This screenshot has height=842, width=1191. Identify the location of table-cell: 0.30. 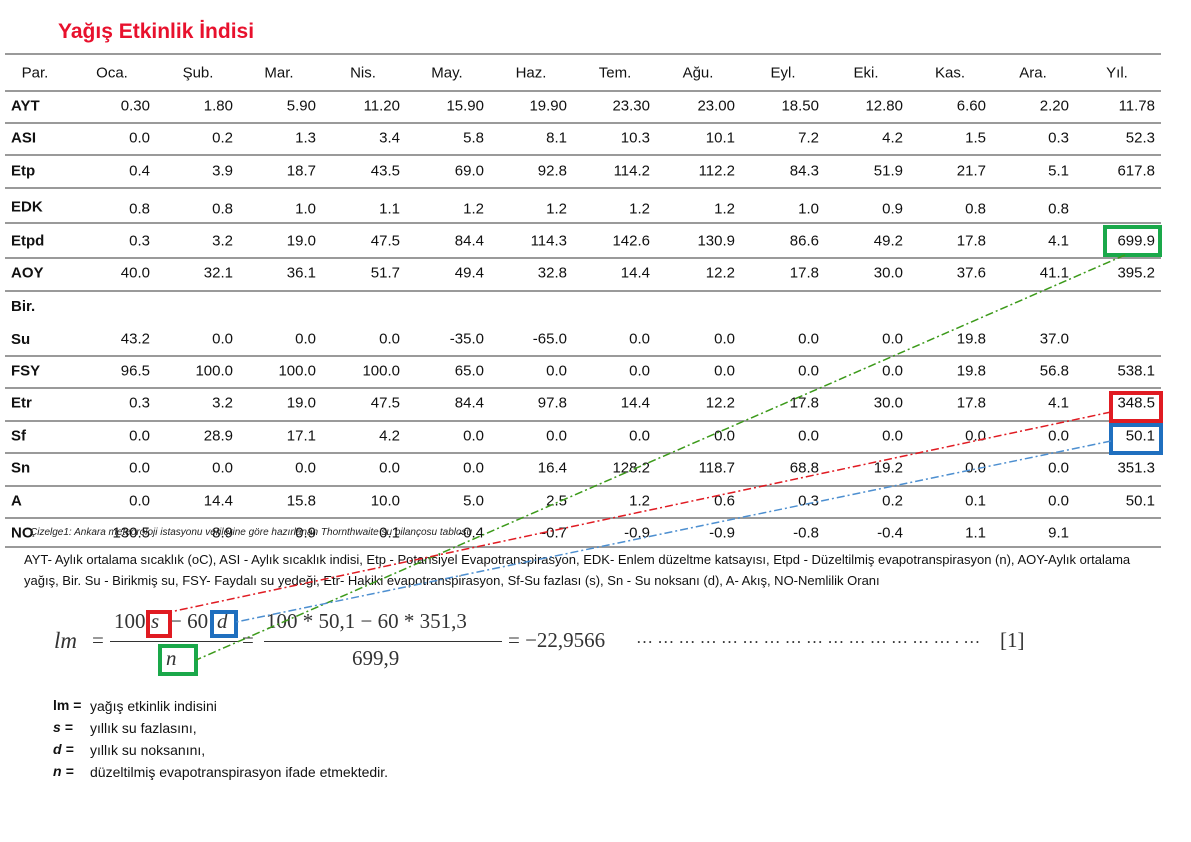
(135, 106).